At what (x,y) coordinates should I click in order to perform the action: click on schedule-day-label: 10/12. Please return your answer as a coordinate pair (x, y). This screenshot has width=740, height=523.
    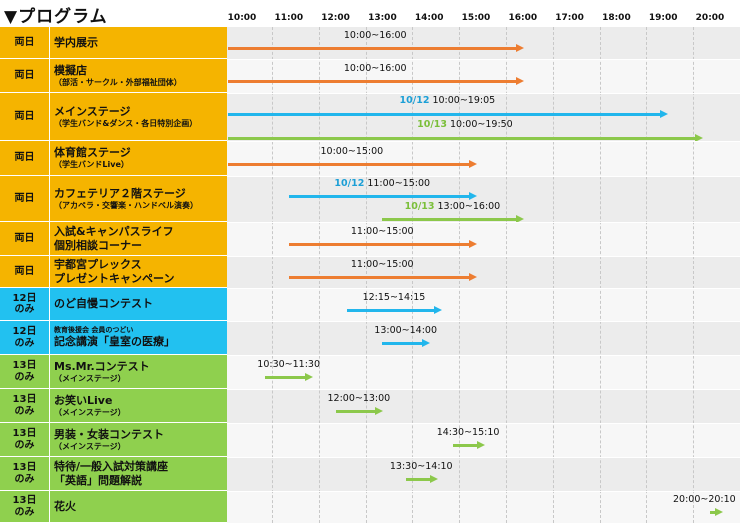
    Looking at the image, I should click on (414, 100).